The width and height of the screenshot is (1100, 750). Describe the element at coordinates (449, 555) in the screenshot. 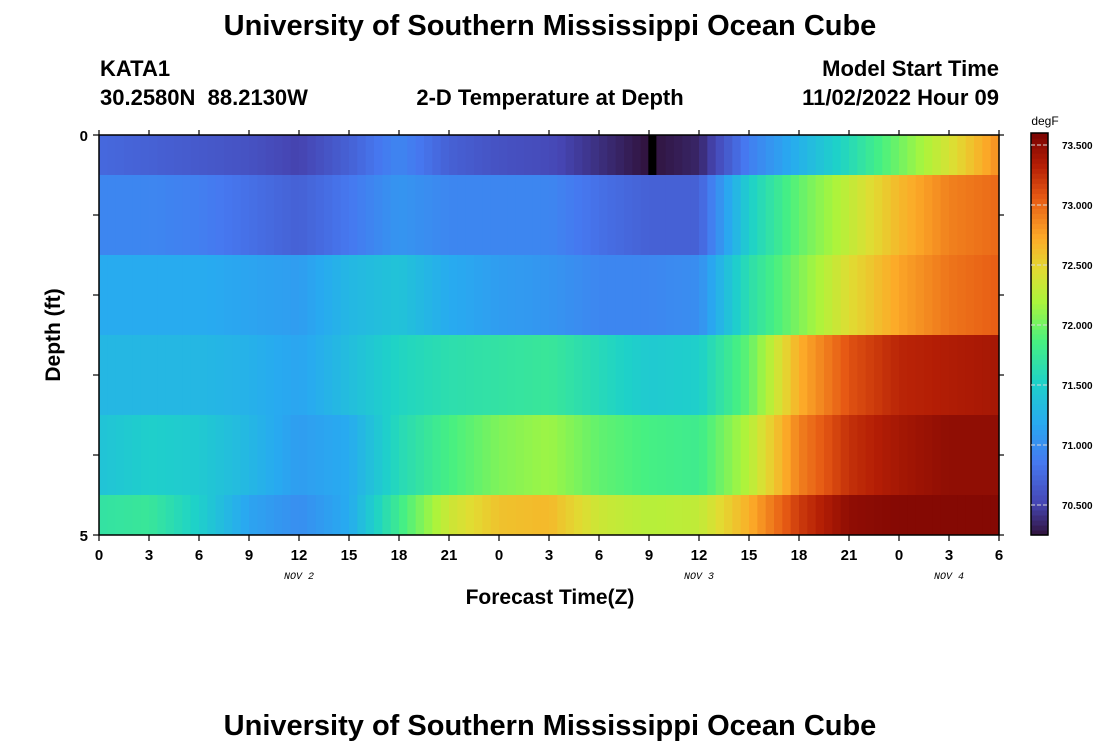

I see `x-tick-label: 21` at that location.